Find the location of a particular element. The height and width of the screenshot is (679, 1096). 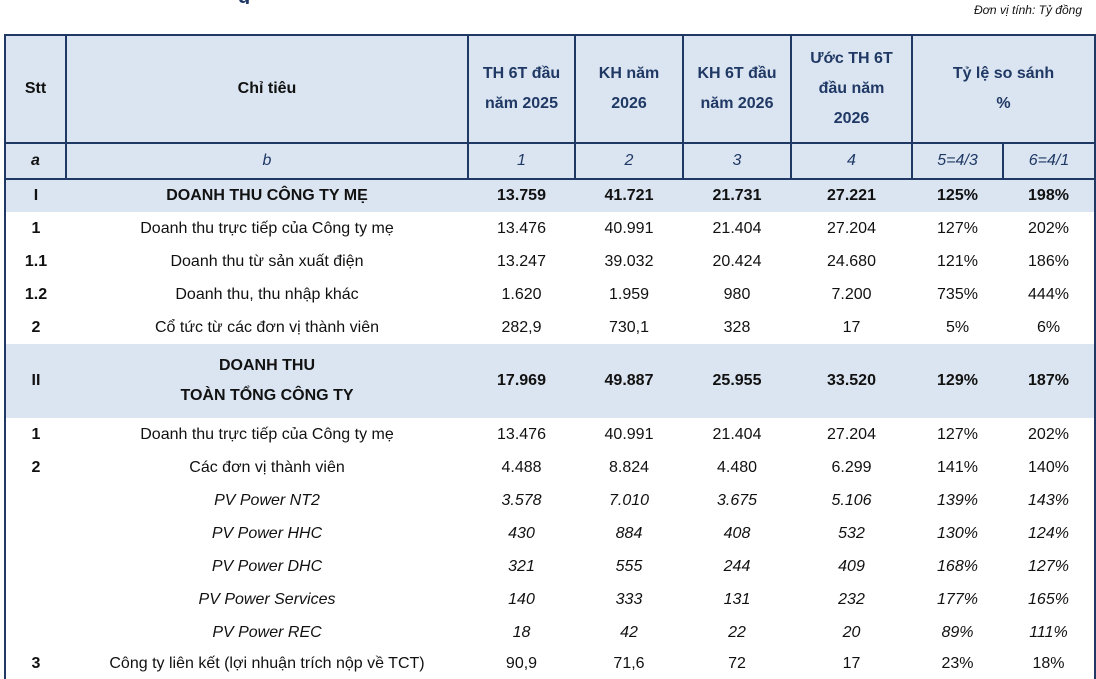

ratio-5: 23% is located at coordinates (957, 663).